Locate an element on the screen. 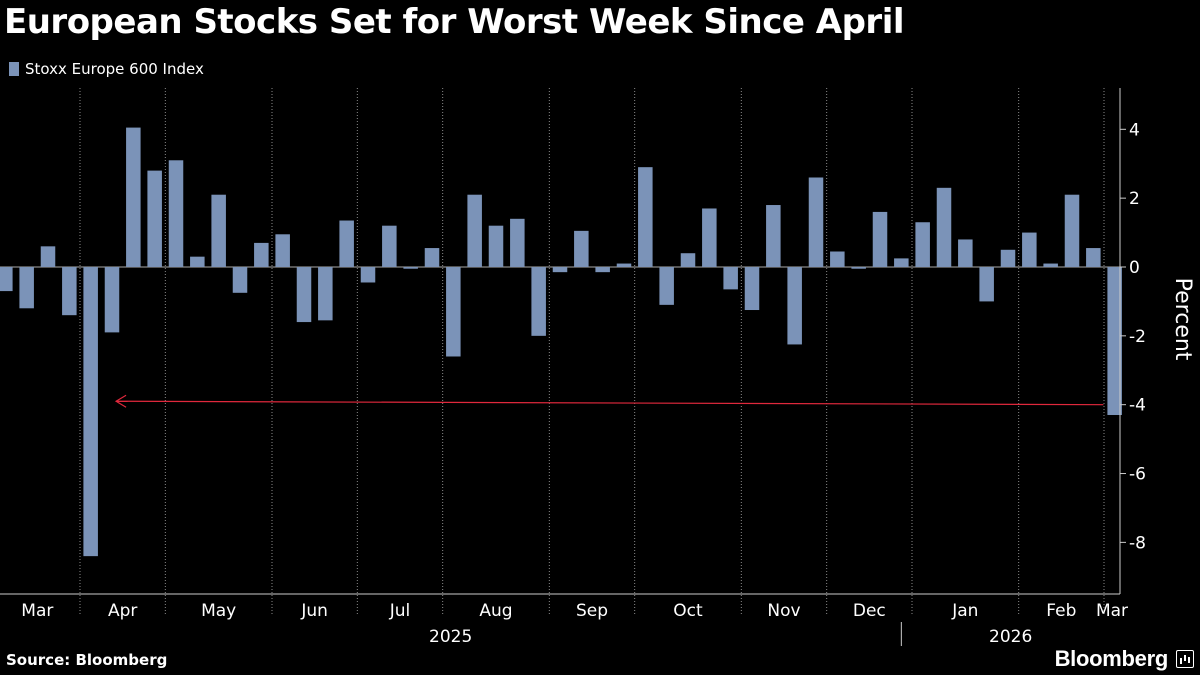  y-tick-label: 2 is located at coordinates (1134, 199).